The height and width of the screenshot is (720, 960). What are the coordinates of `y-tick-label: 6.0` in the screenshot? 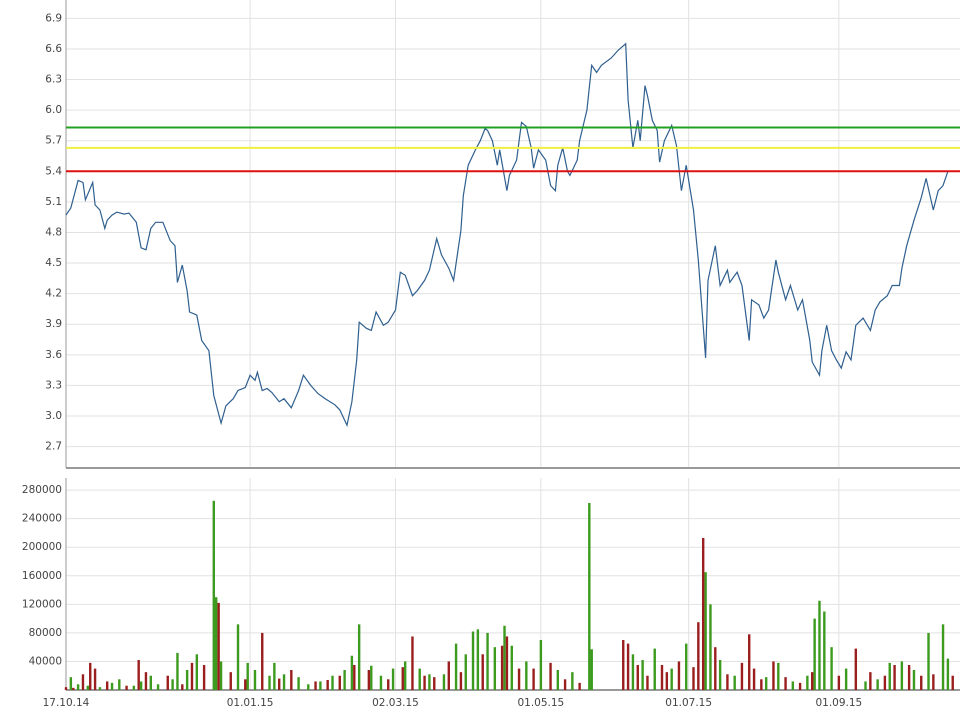 It's located at (53, 110).